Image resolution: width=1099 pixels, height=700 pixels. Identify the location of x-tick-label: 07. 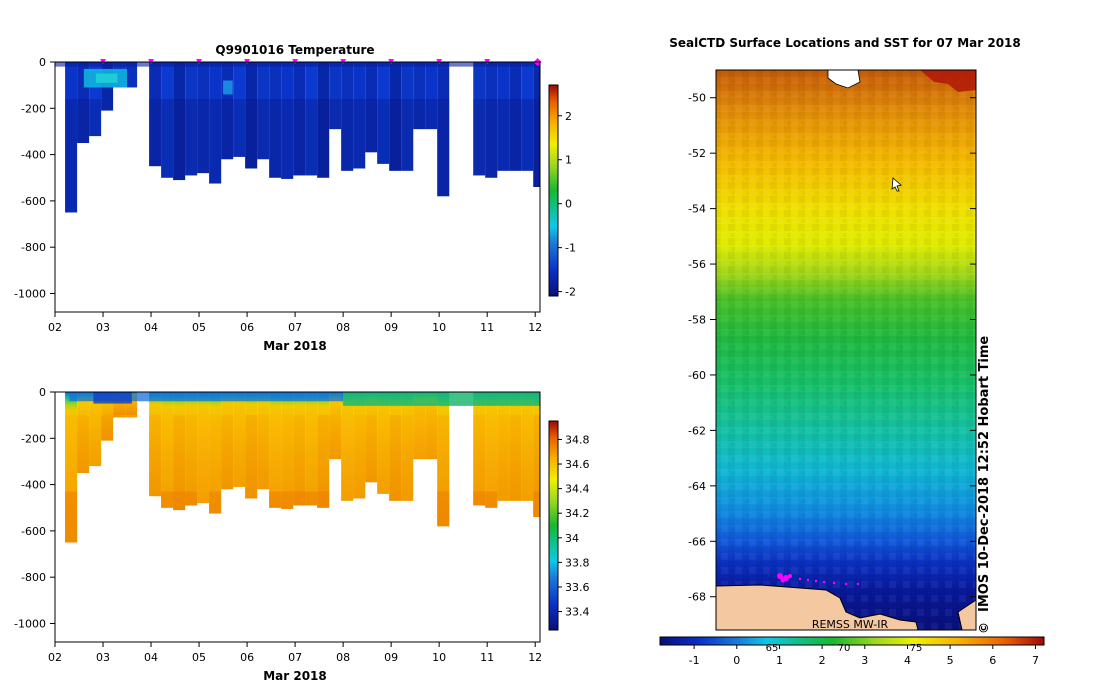
(295, 657).